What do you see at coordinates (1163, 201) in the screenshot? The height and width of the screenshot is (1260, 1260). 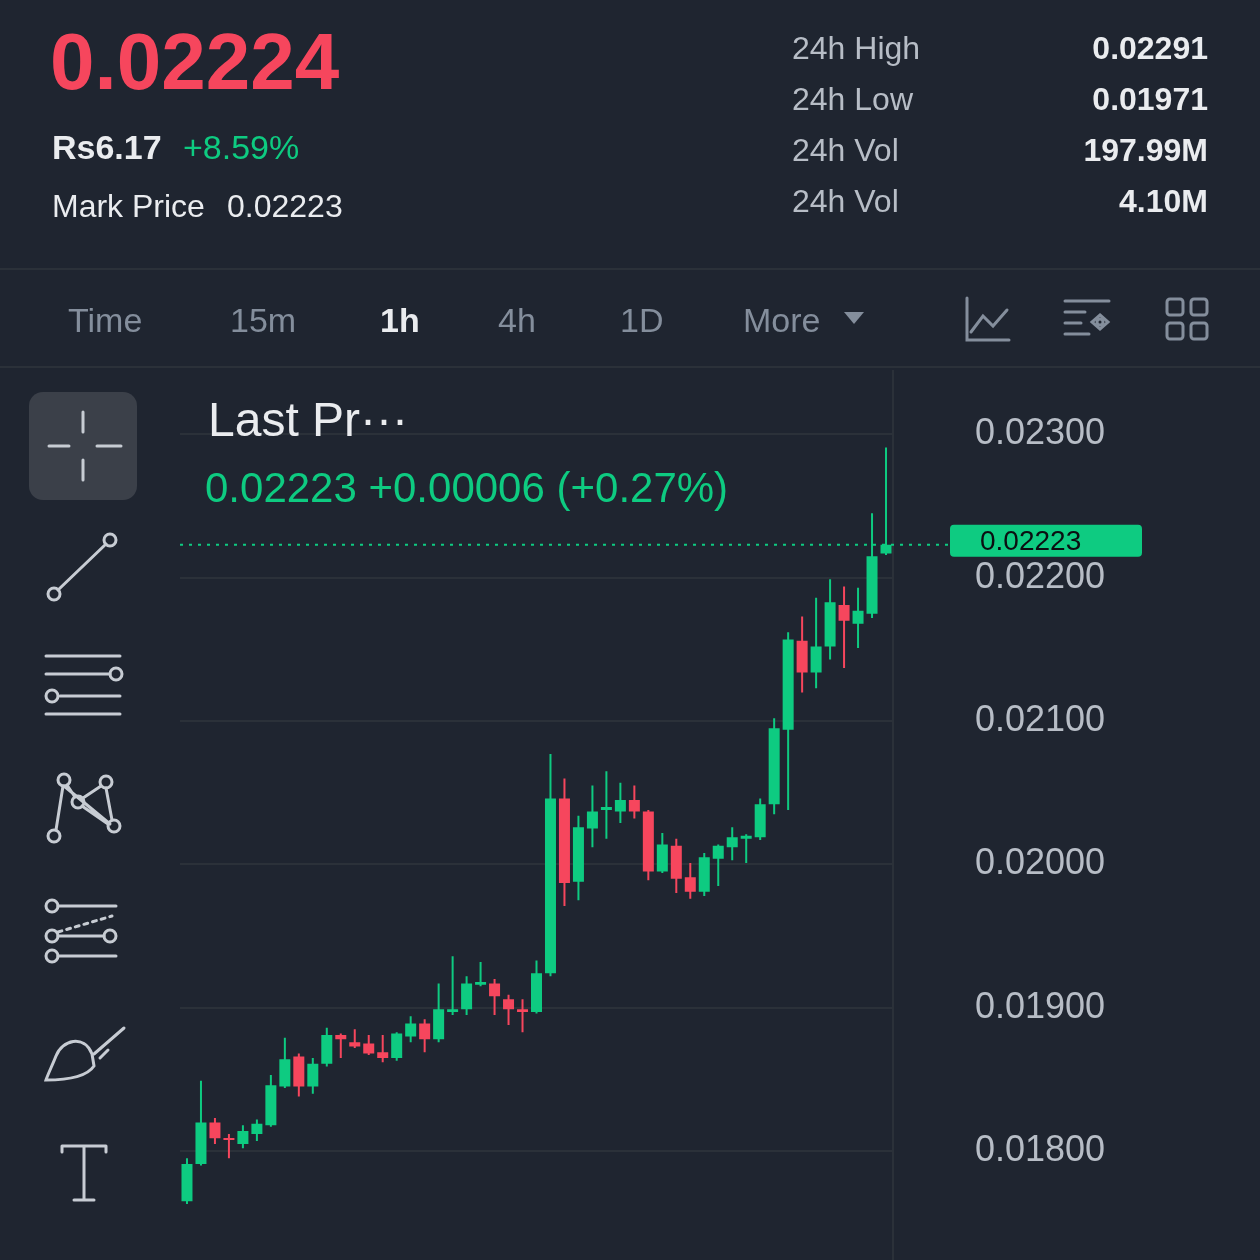 I see `text: 4.10M` at bounding box center [1163, 201].